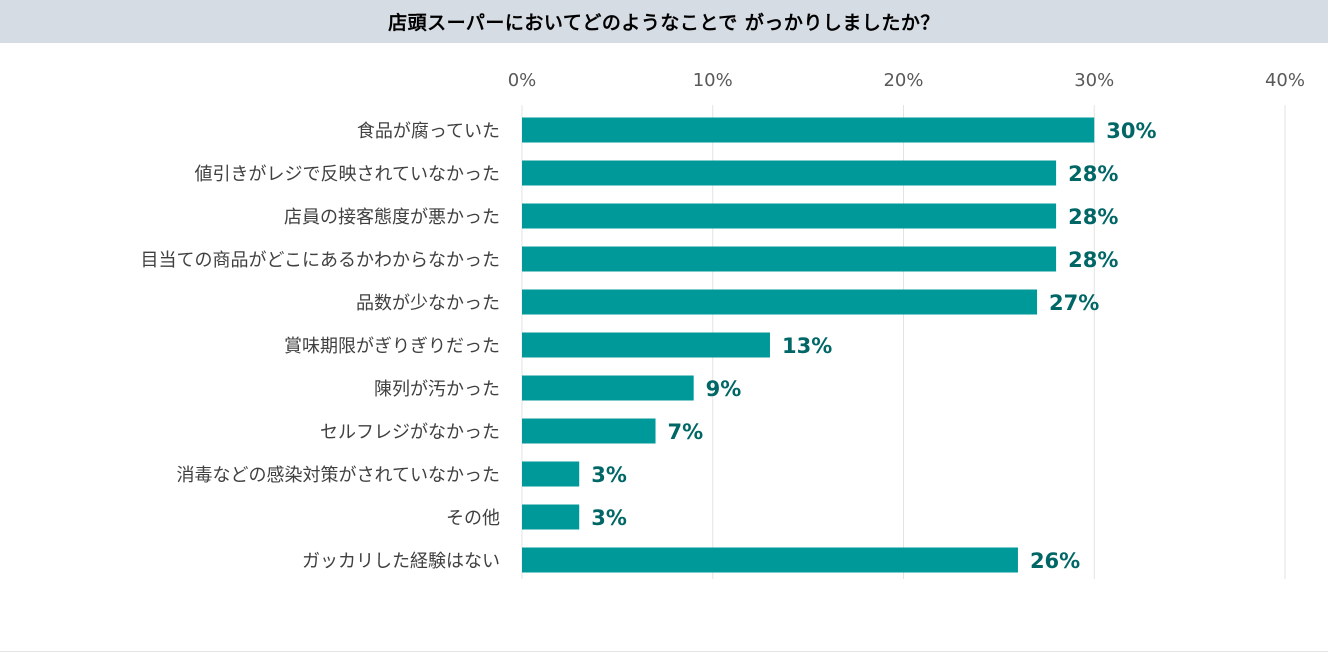 The image size is (1328, 666). Describe the element at coordinates (473, 518) in the screenshot. I see `category-label: その他` at that location.